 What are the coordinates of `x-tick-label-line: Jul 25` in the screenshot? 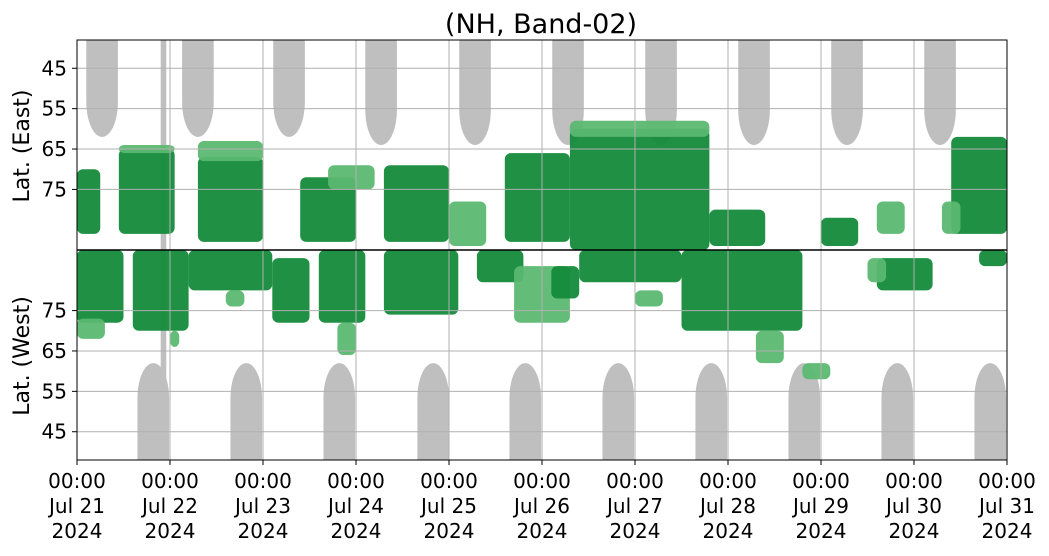 It's located at (448, 506).